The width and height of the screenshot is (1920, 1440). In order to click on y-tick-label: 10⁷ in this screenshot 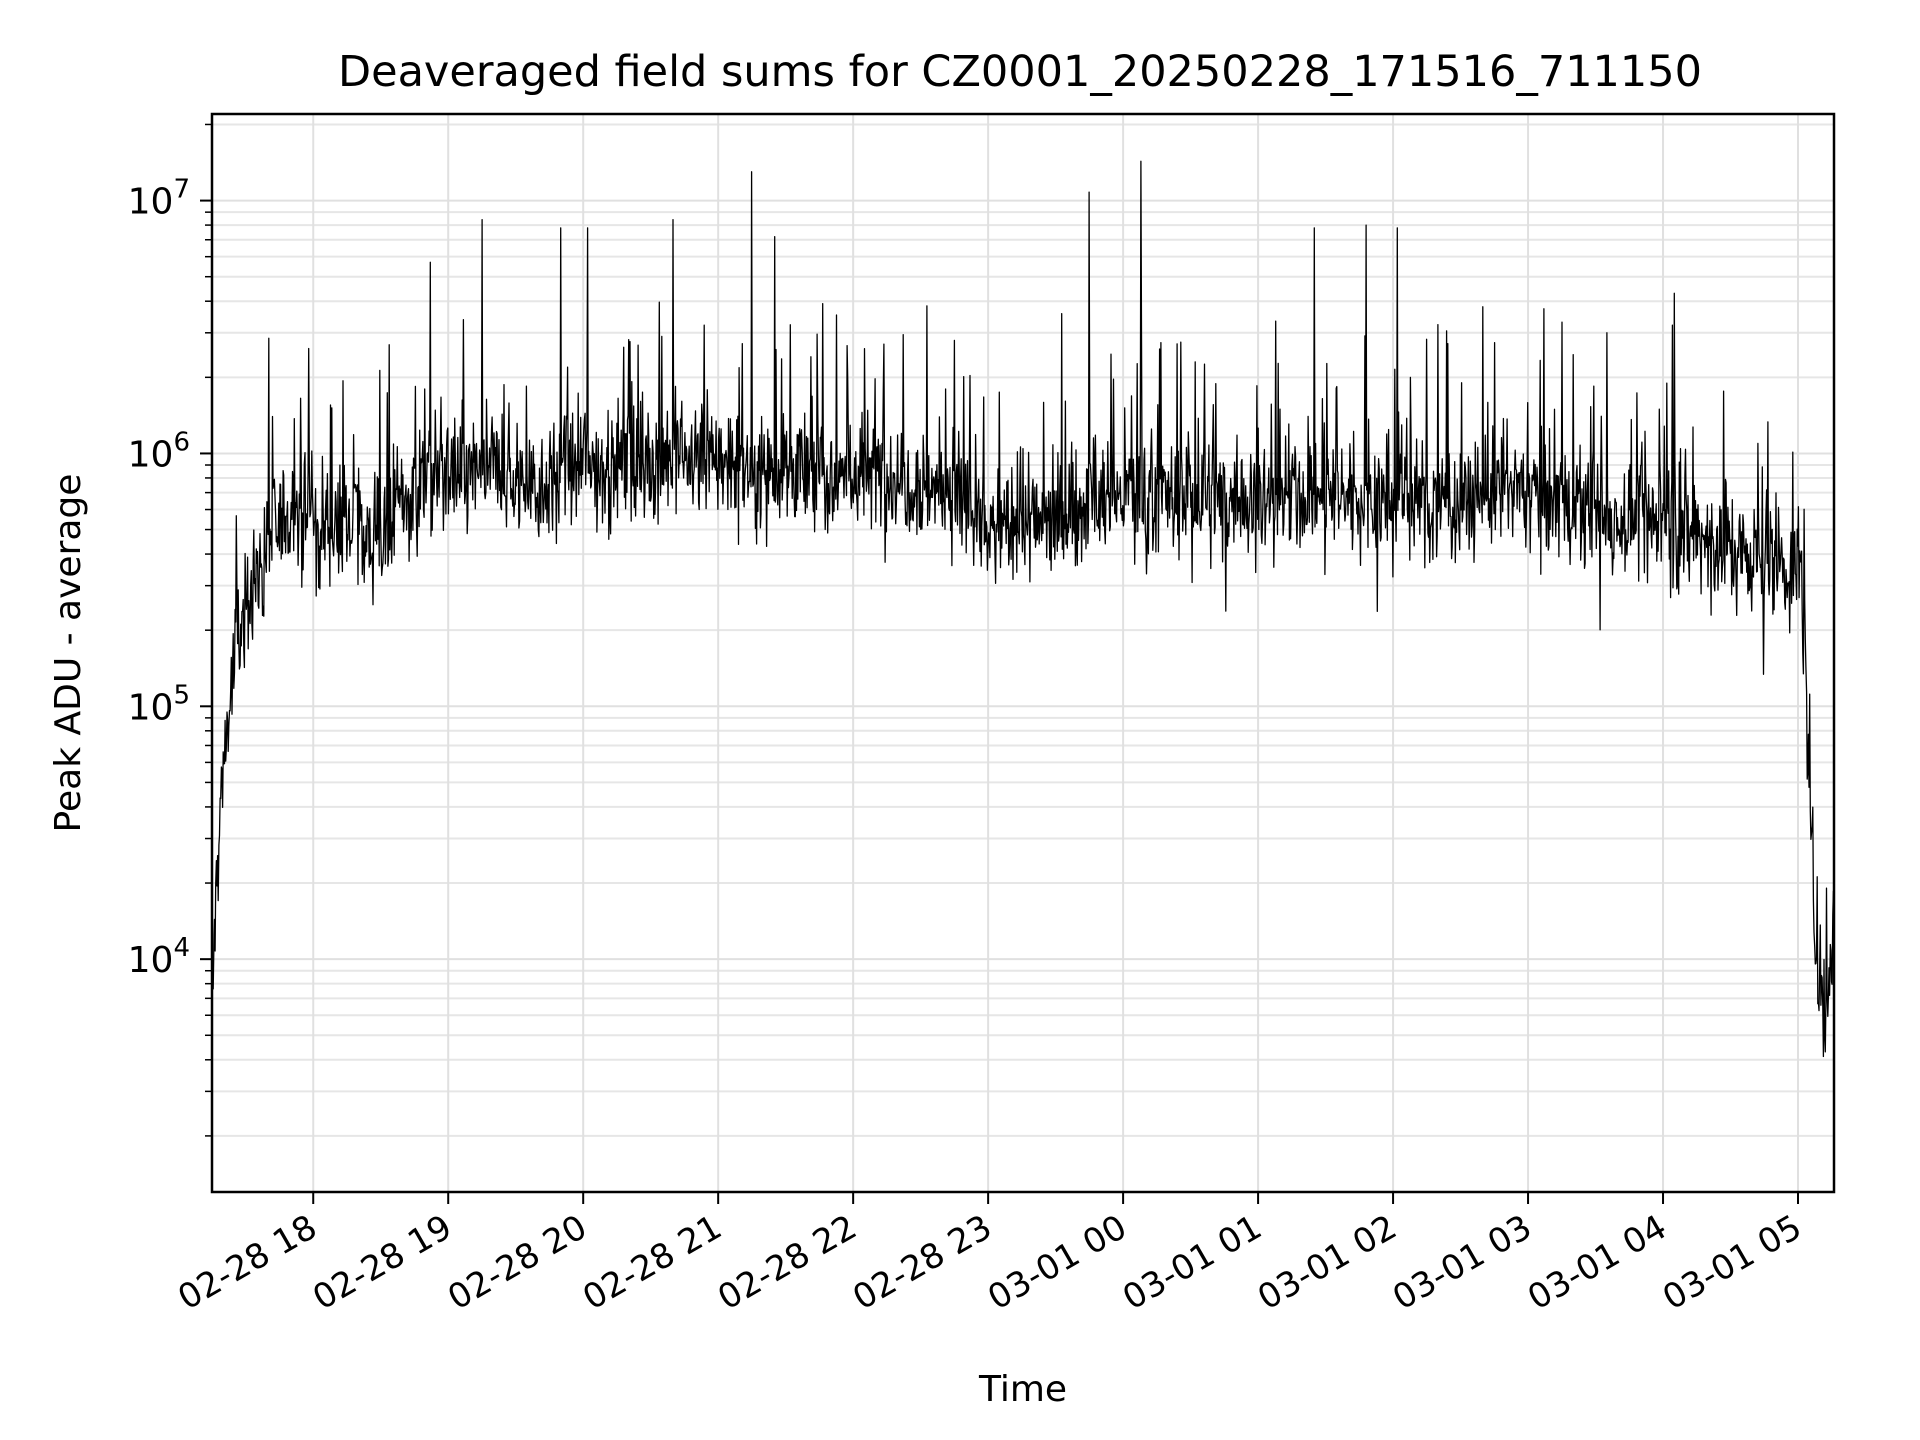, I will do `click(159, 199)`.